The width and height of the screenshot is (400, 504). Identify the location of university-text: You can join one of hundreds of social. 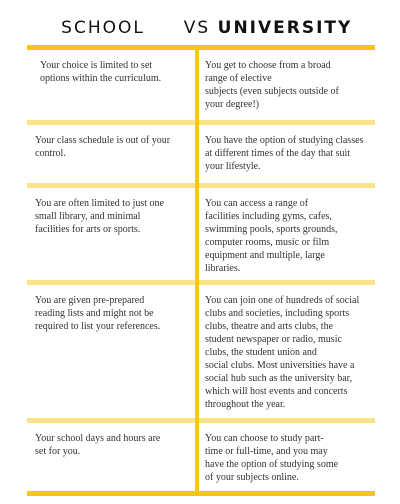
(282, 300).